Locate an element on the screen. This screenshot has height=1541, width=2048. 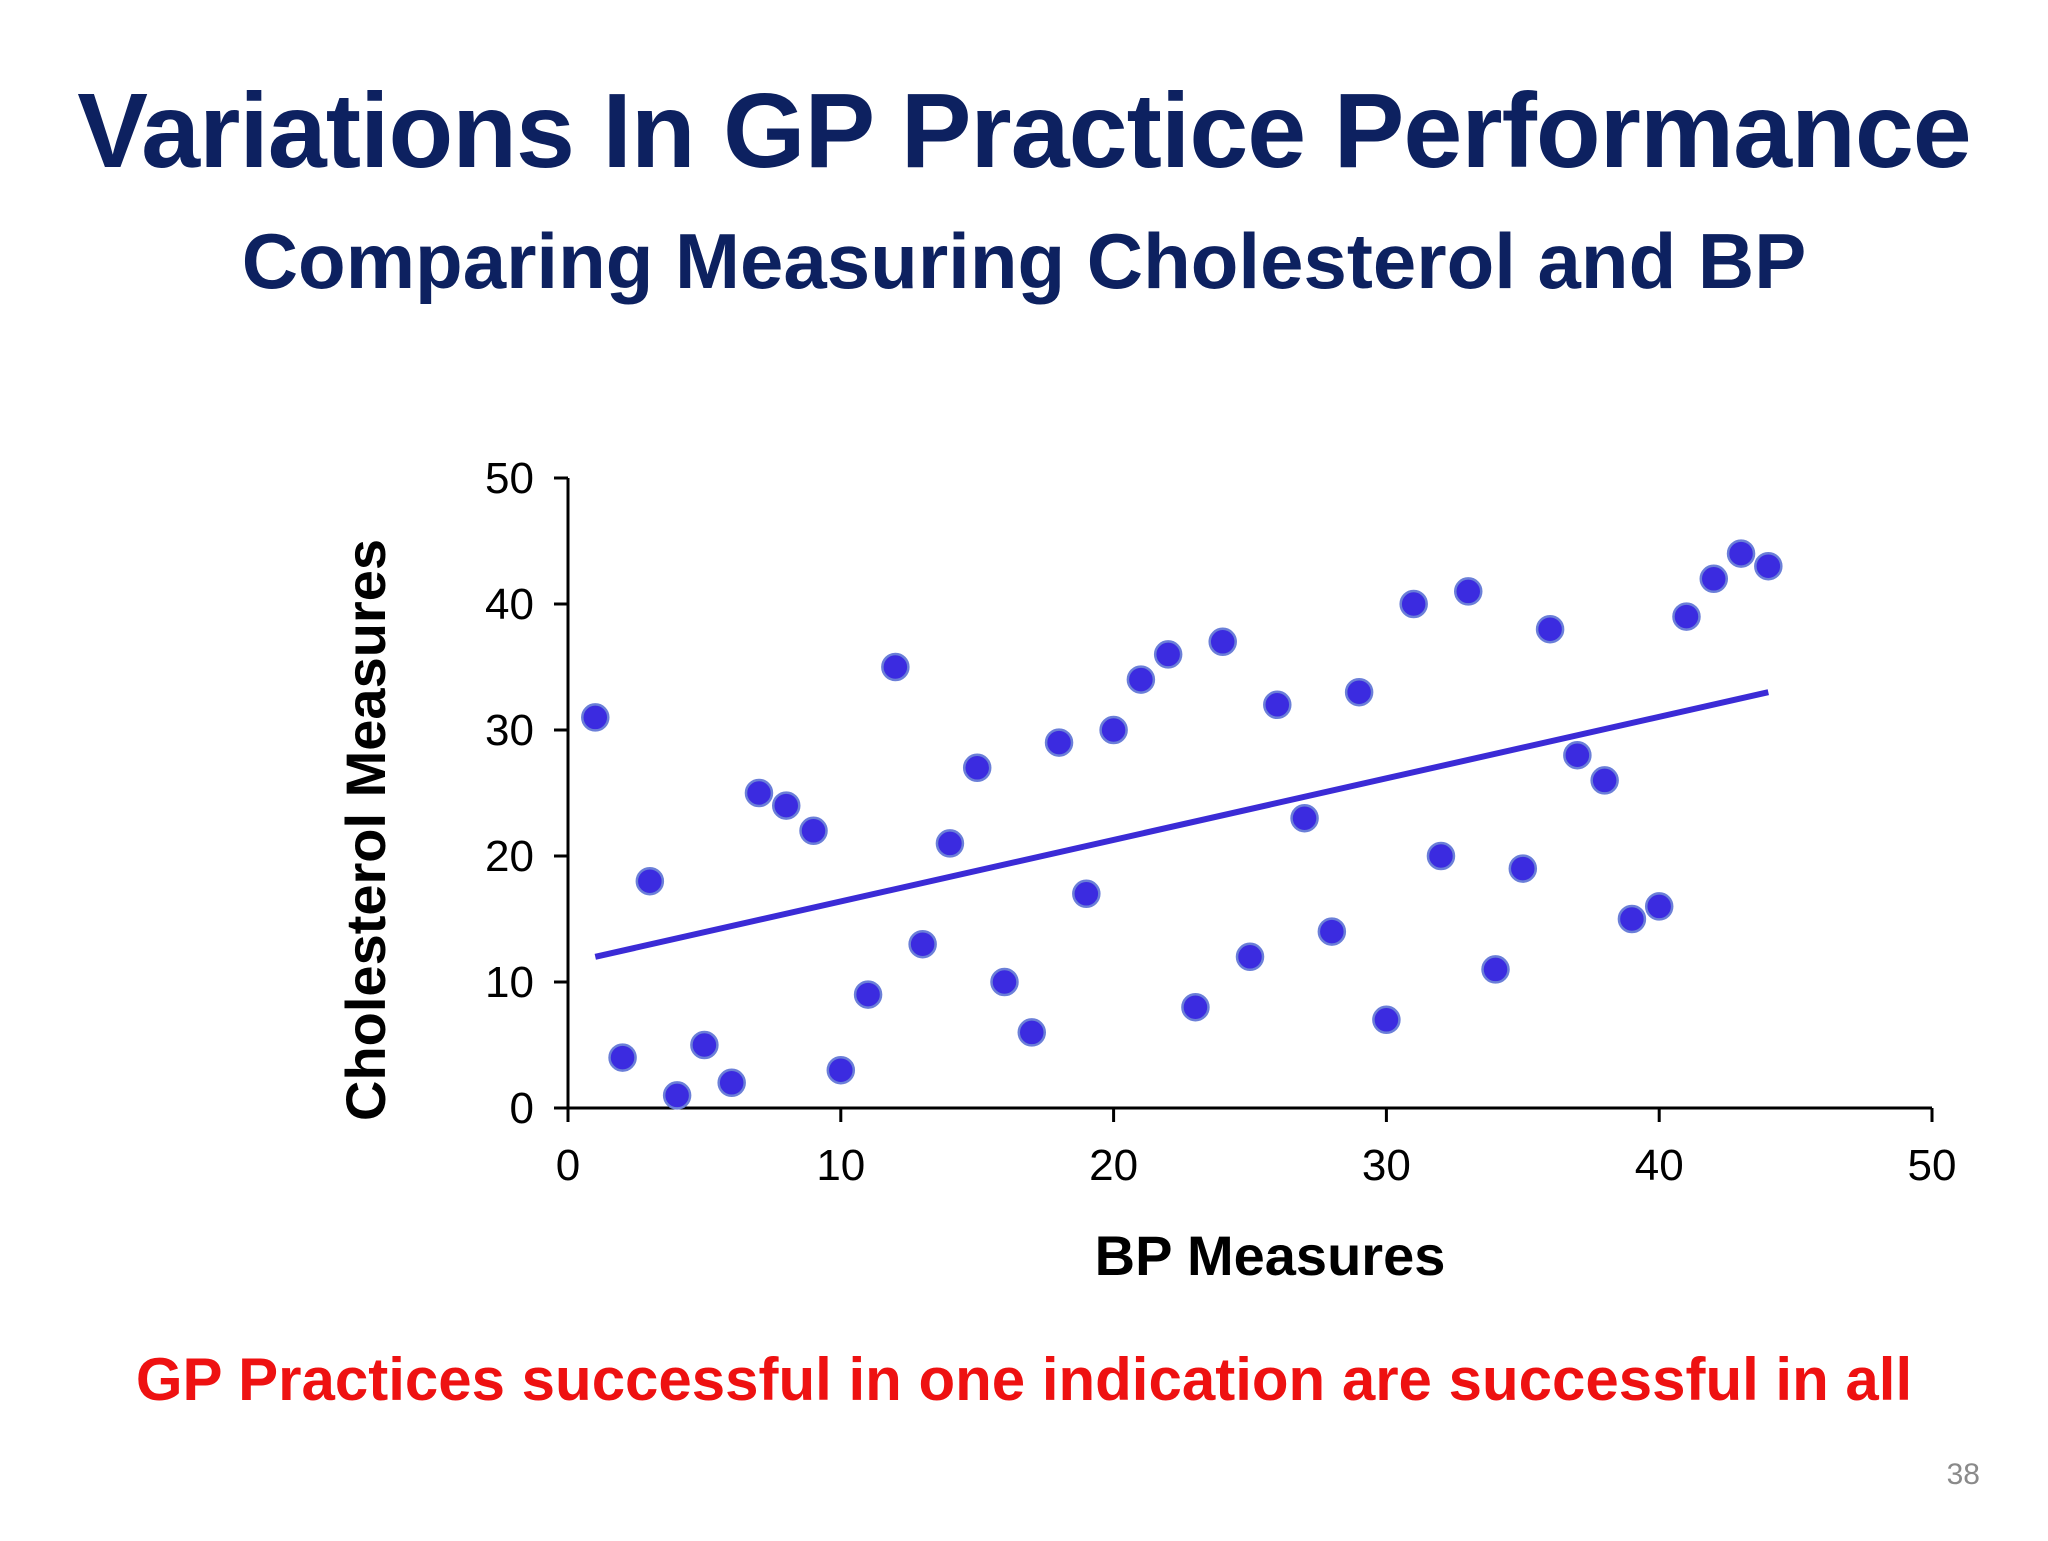
trendline is located at coordinates (1181, 824).